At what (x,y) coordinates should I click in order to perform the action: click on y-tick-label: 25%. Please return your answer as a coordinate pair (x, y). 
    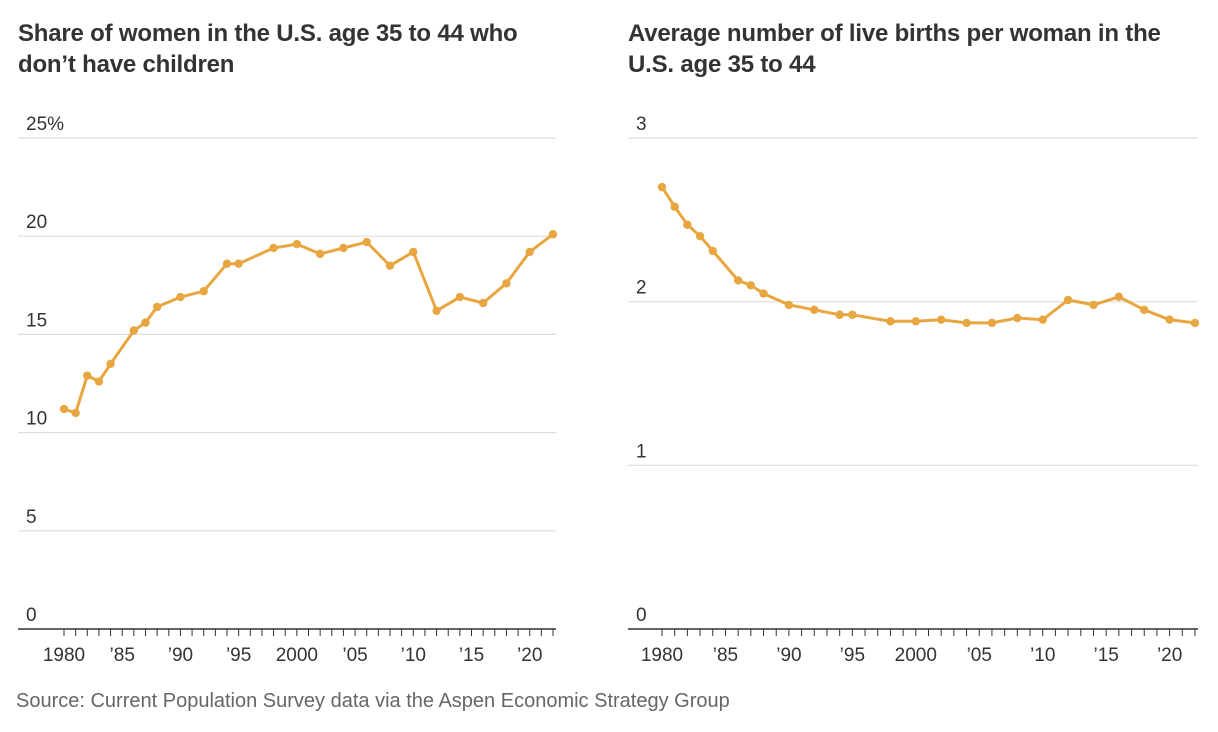
    Looking at the image, I should click on (45, 124).